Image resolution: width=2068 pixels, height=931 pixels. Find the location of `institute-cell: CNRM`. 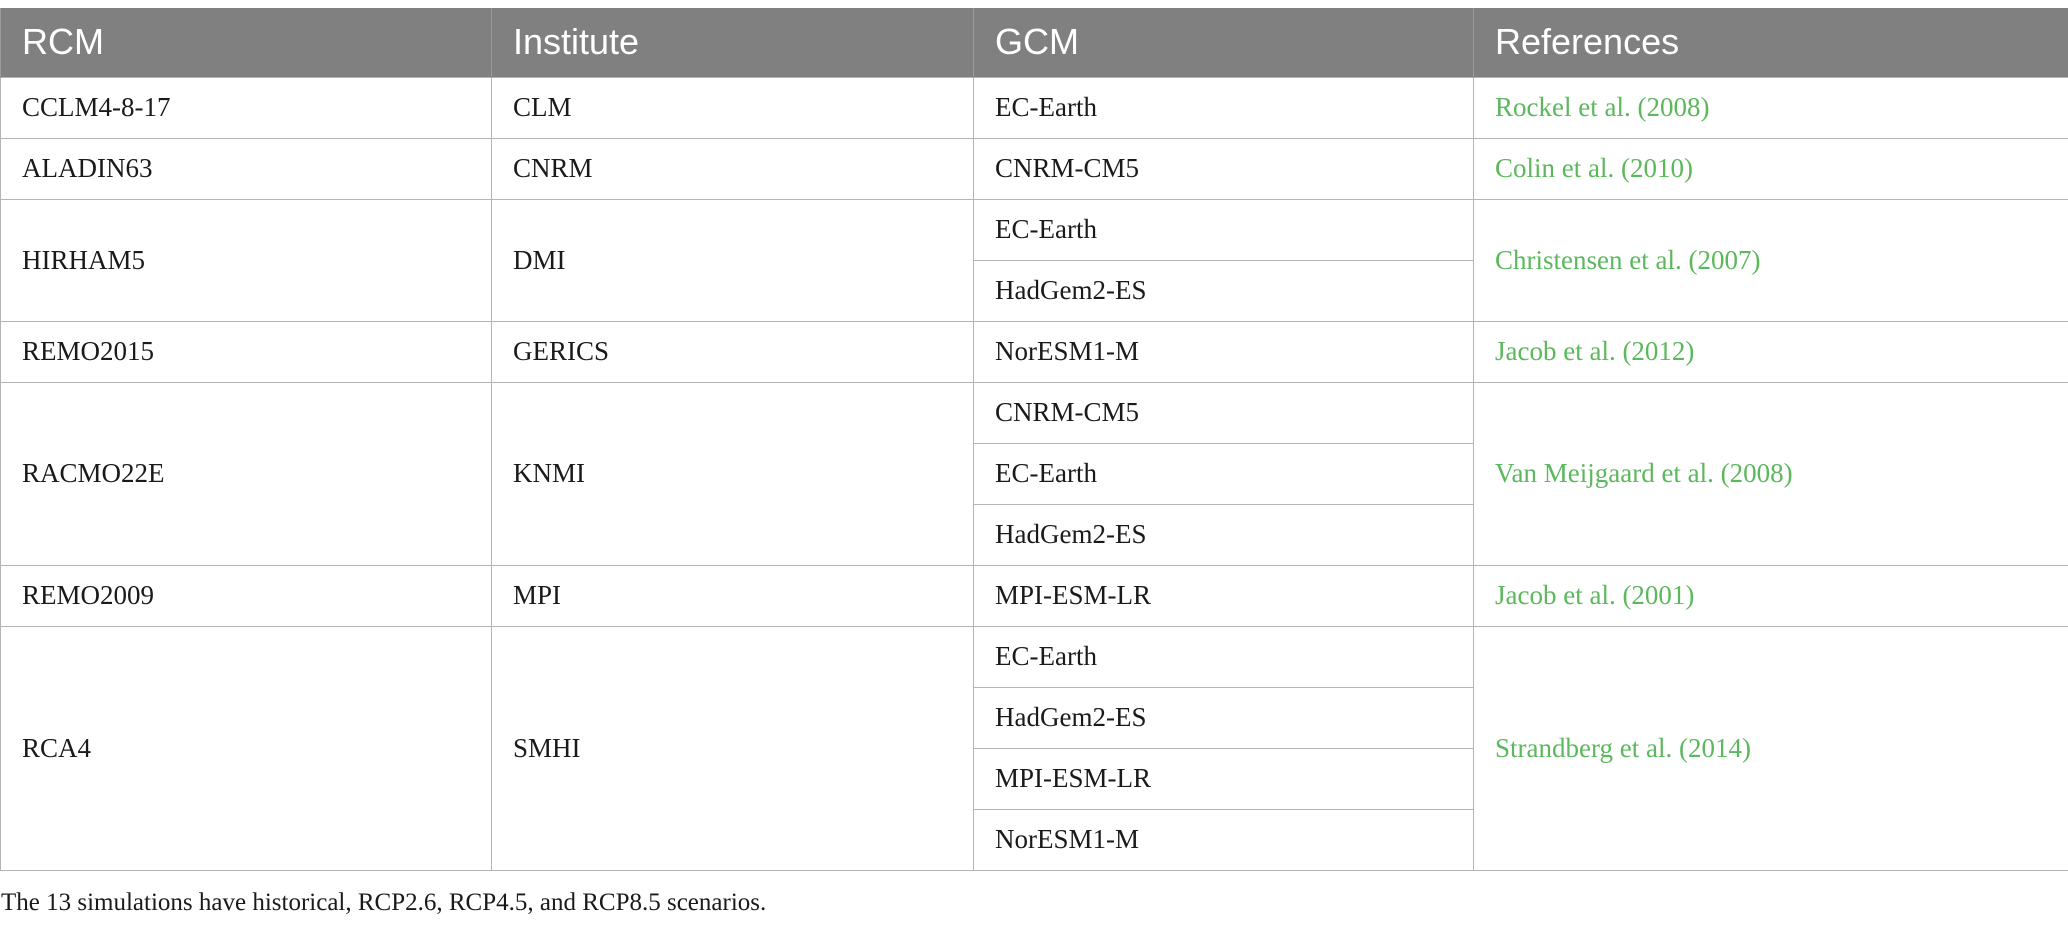

institute-cell: CNRM is located at coordinates (732, 168).